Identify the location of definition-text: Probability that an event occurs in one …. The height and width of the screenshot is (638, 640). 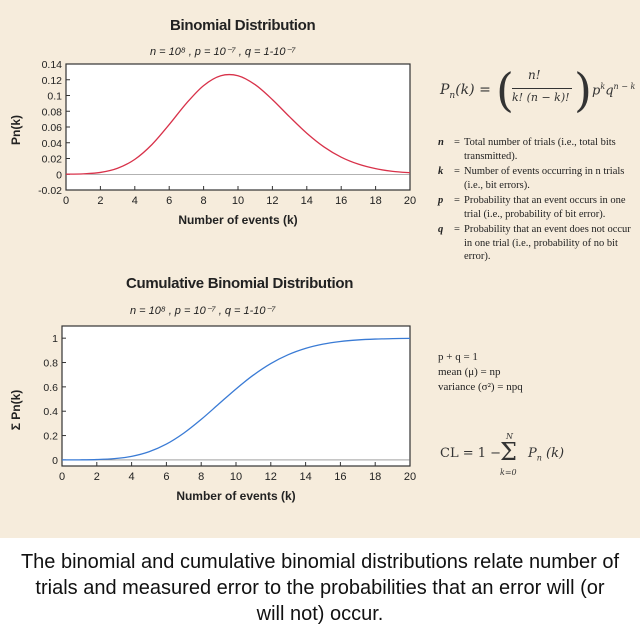
(545, 207).